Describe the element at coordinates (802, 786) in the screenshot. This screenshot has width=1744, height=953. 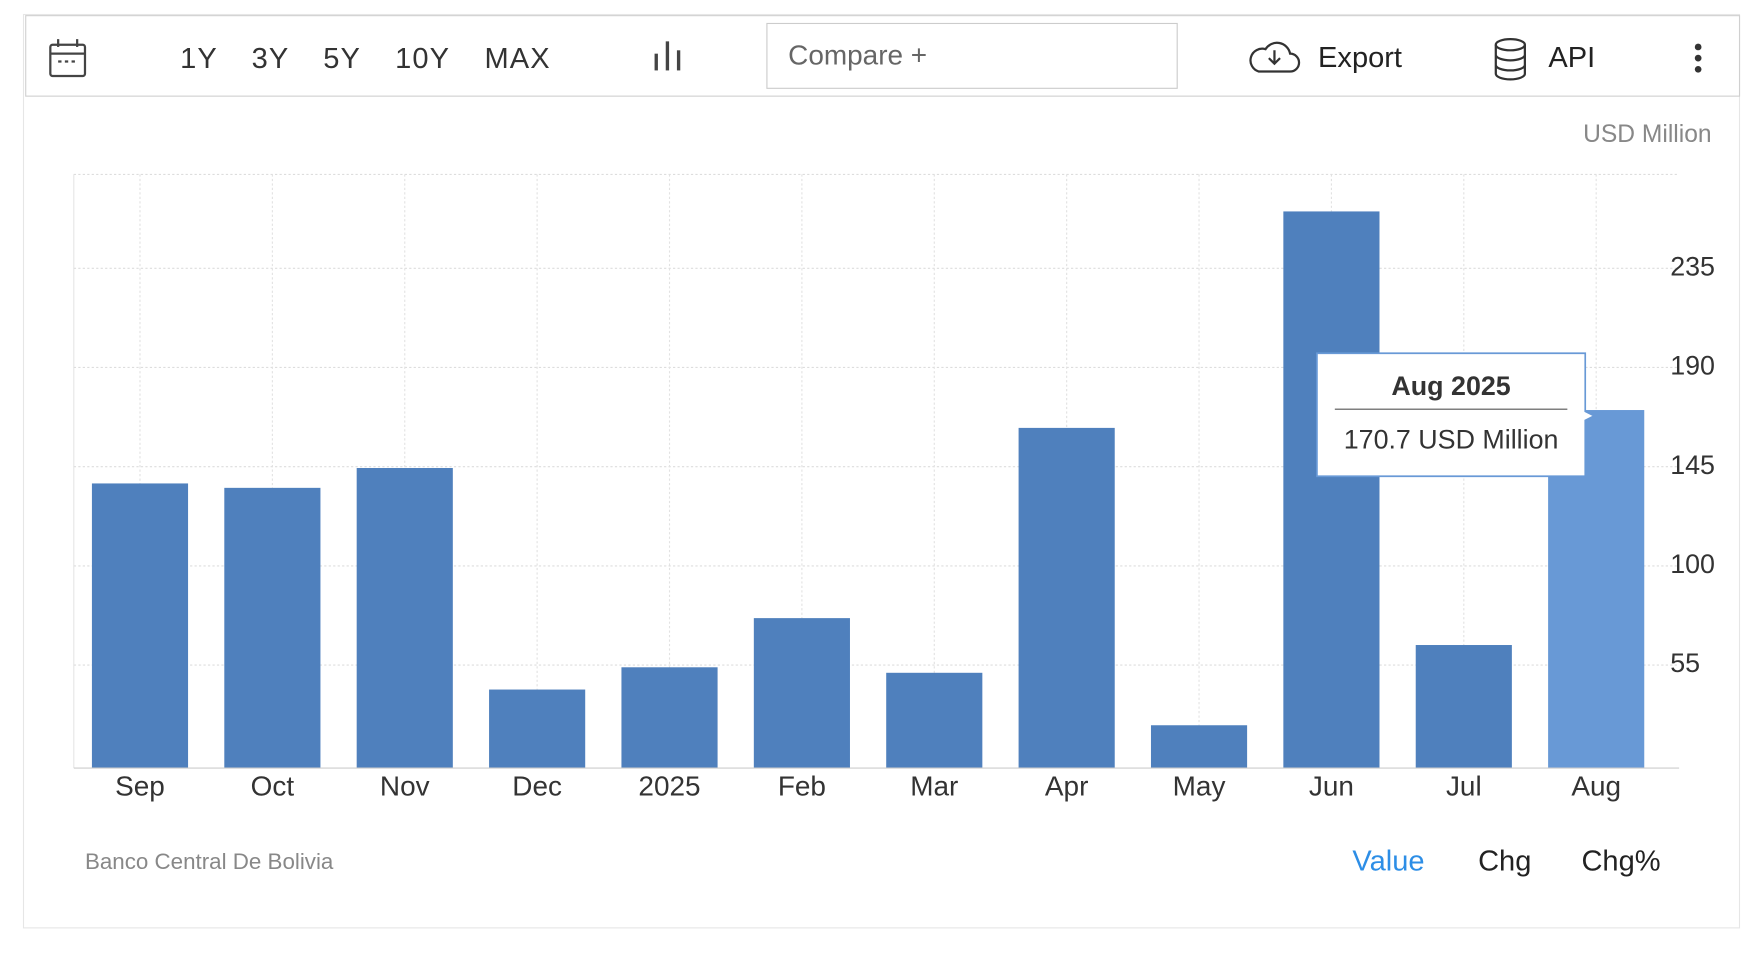
I see `x-tick-label: Feb` at that location.